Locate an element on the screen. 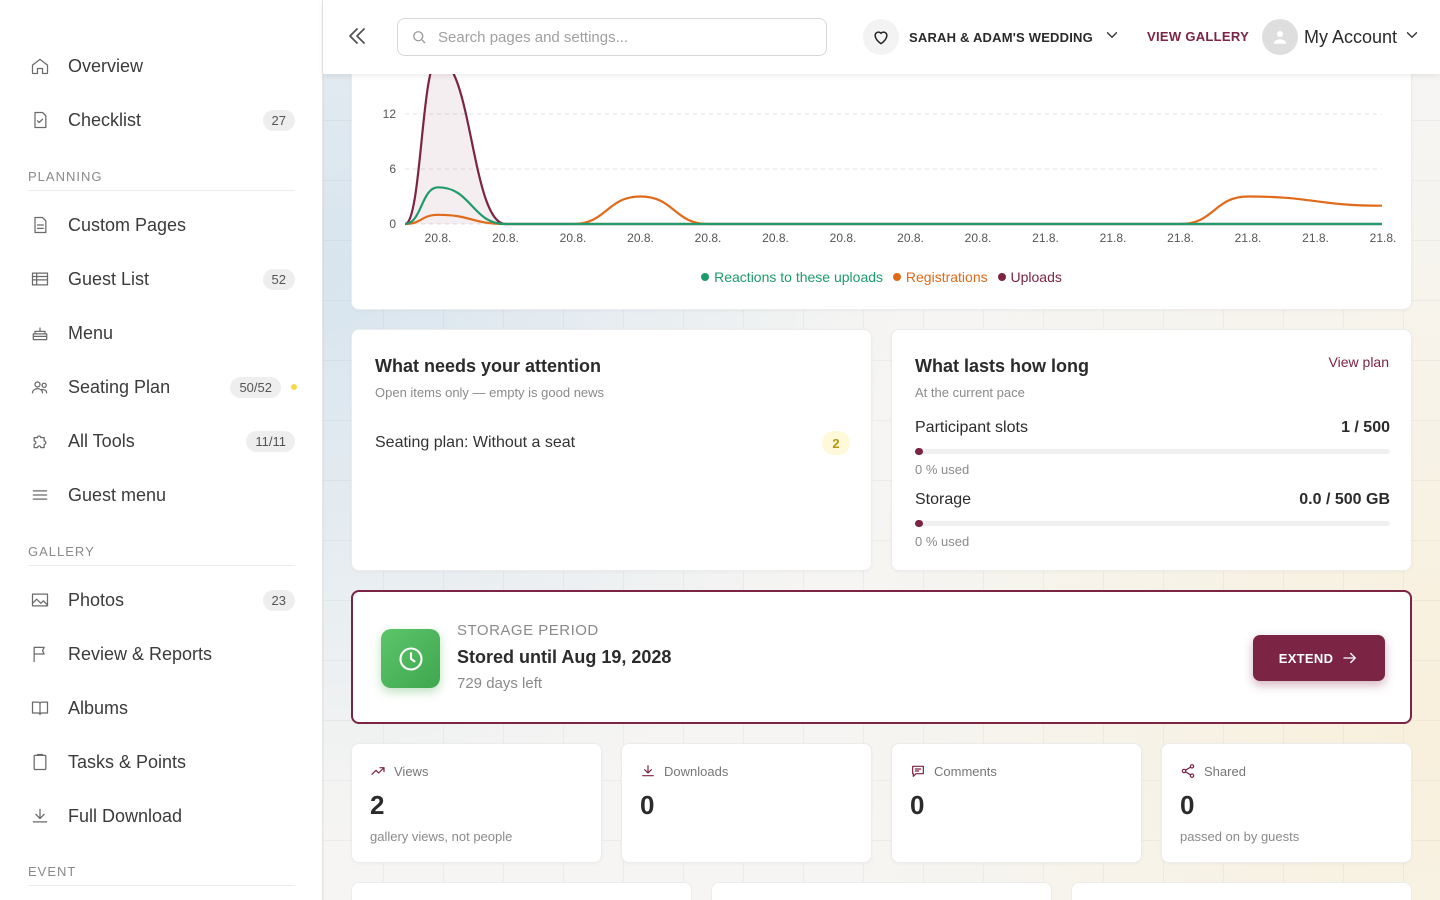 The width and height of the screenshot is (1440, 900). stat-card-views: Views 2 gallery views, not people is located at coordinates (476, 803).